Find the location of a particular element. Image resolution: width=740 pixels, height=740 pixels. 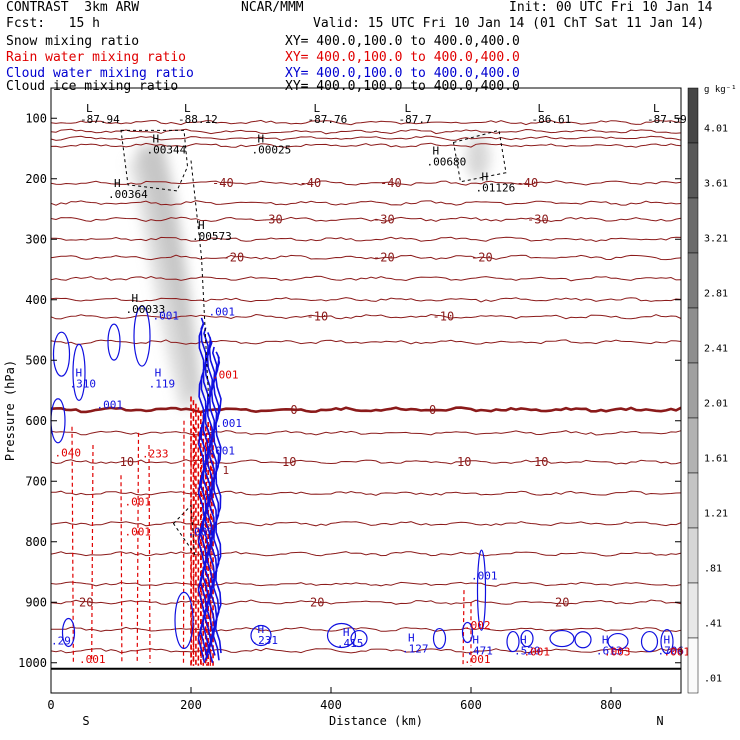

x-tick-label: 400 is located at coordinates (331, 705).